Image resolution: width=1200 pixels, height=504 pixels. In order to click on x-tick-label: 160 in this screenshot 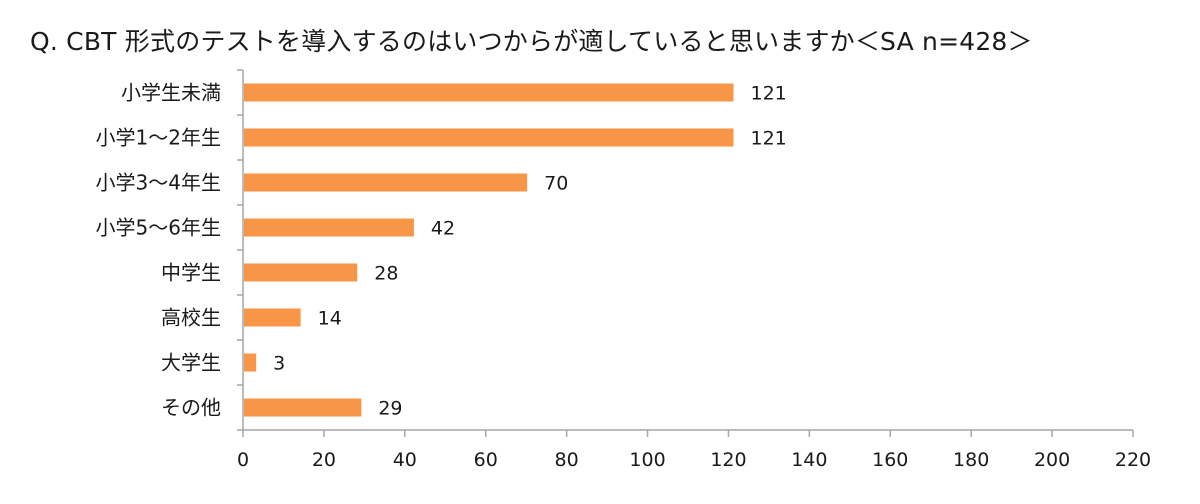, I will do `click(890, 460)`.